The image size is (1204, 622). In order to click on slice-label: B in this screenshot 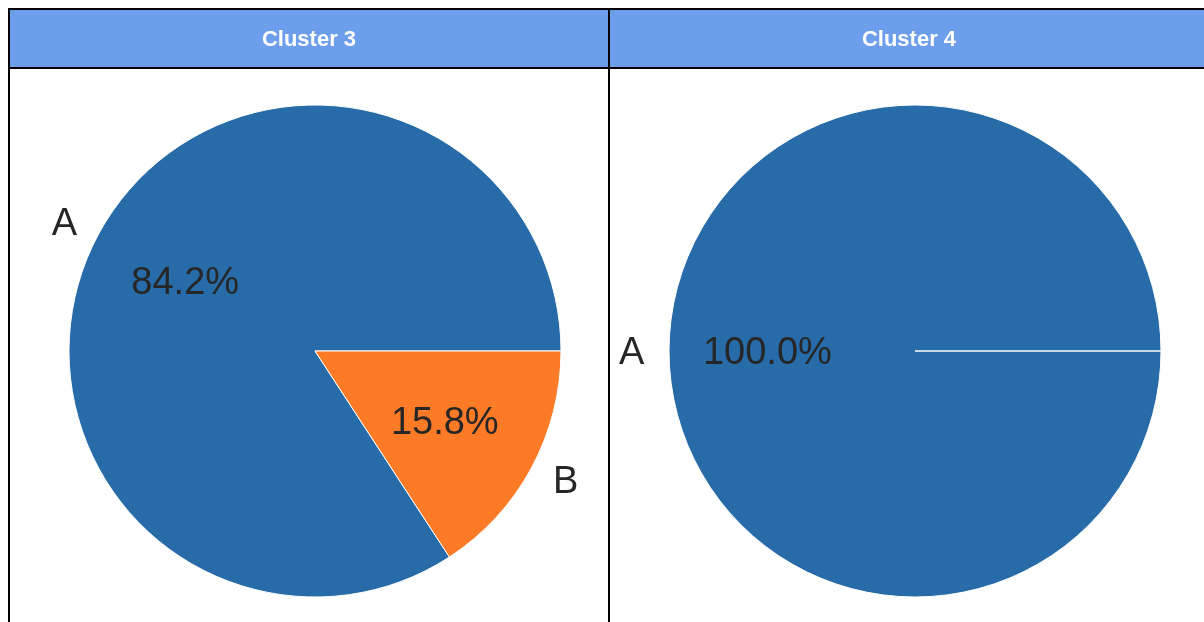, I will do `click(565, 479)`.